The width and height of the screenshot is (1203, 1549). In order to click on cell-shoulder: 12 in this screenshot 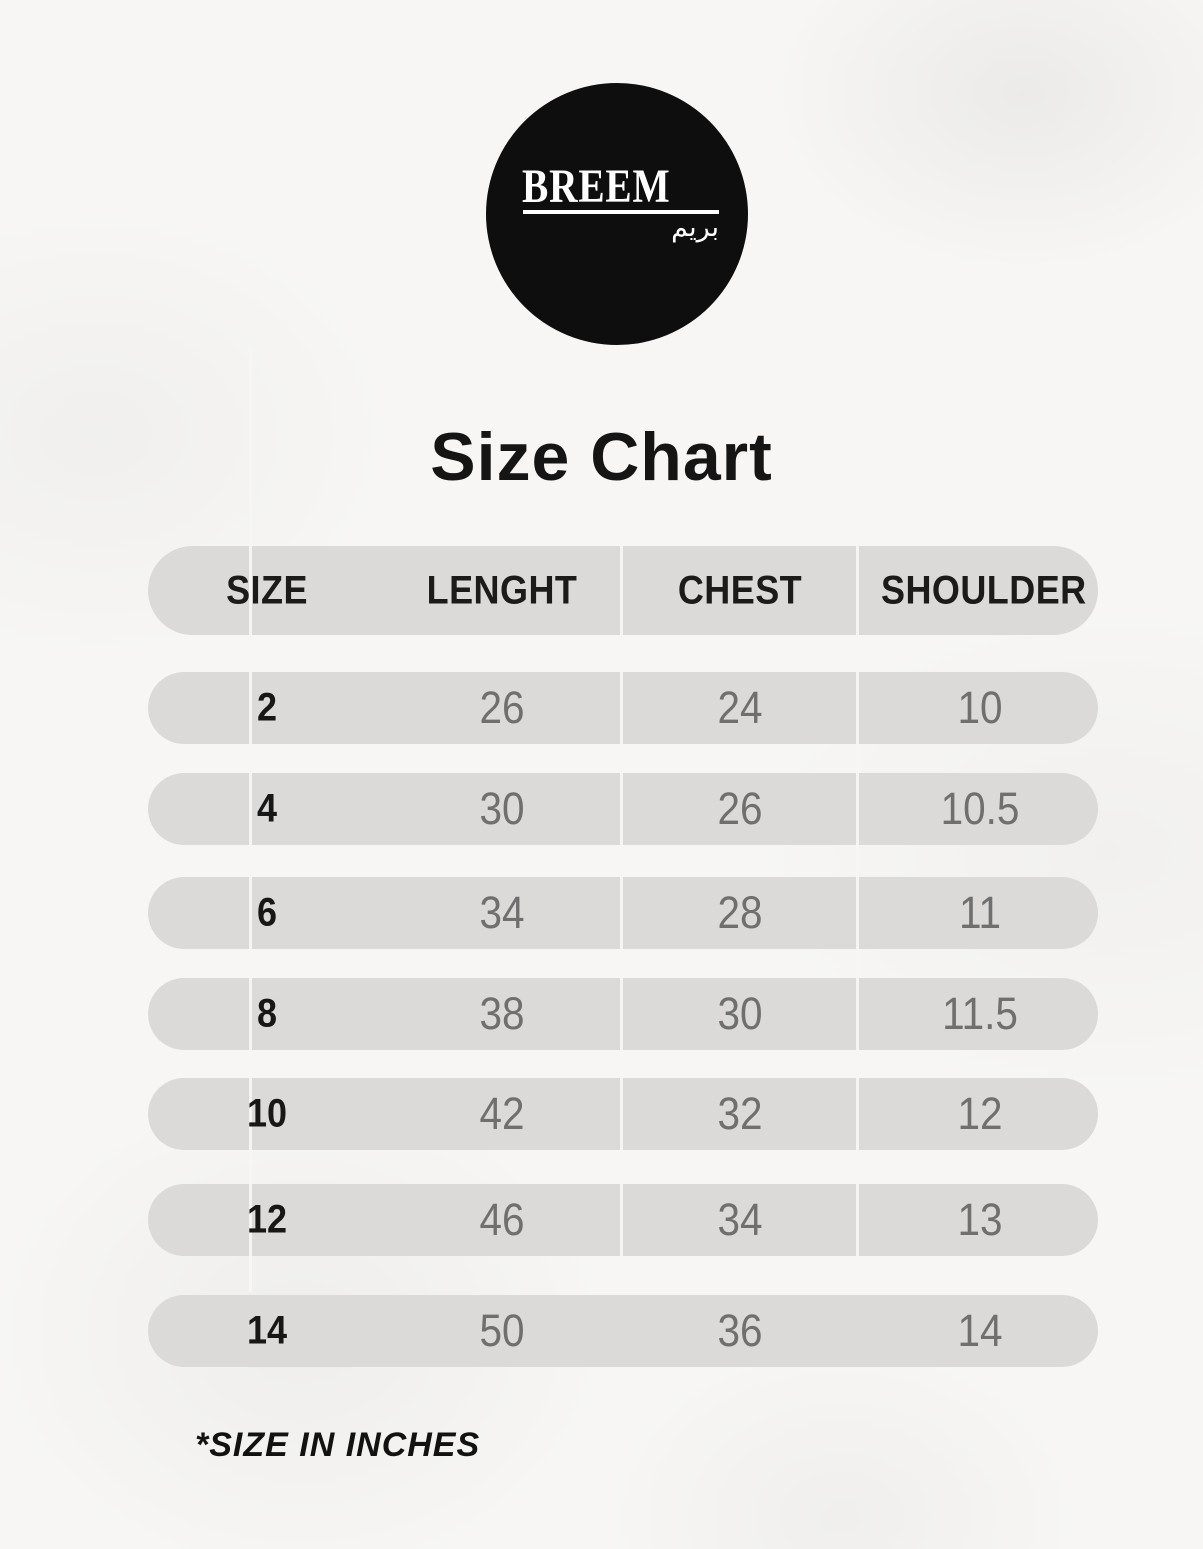, I will do `click(980, 1113)`.